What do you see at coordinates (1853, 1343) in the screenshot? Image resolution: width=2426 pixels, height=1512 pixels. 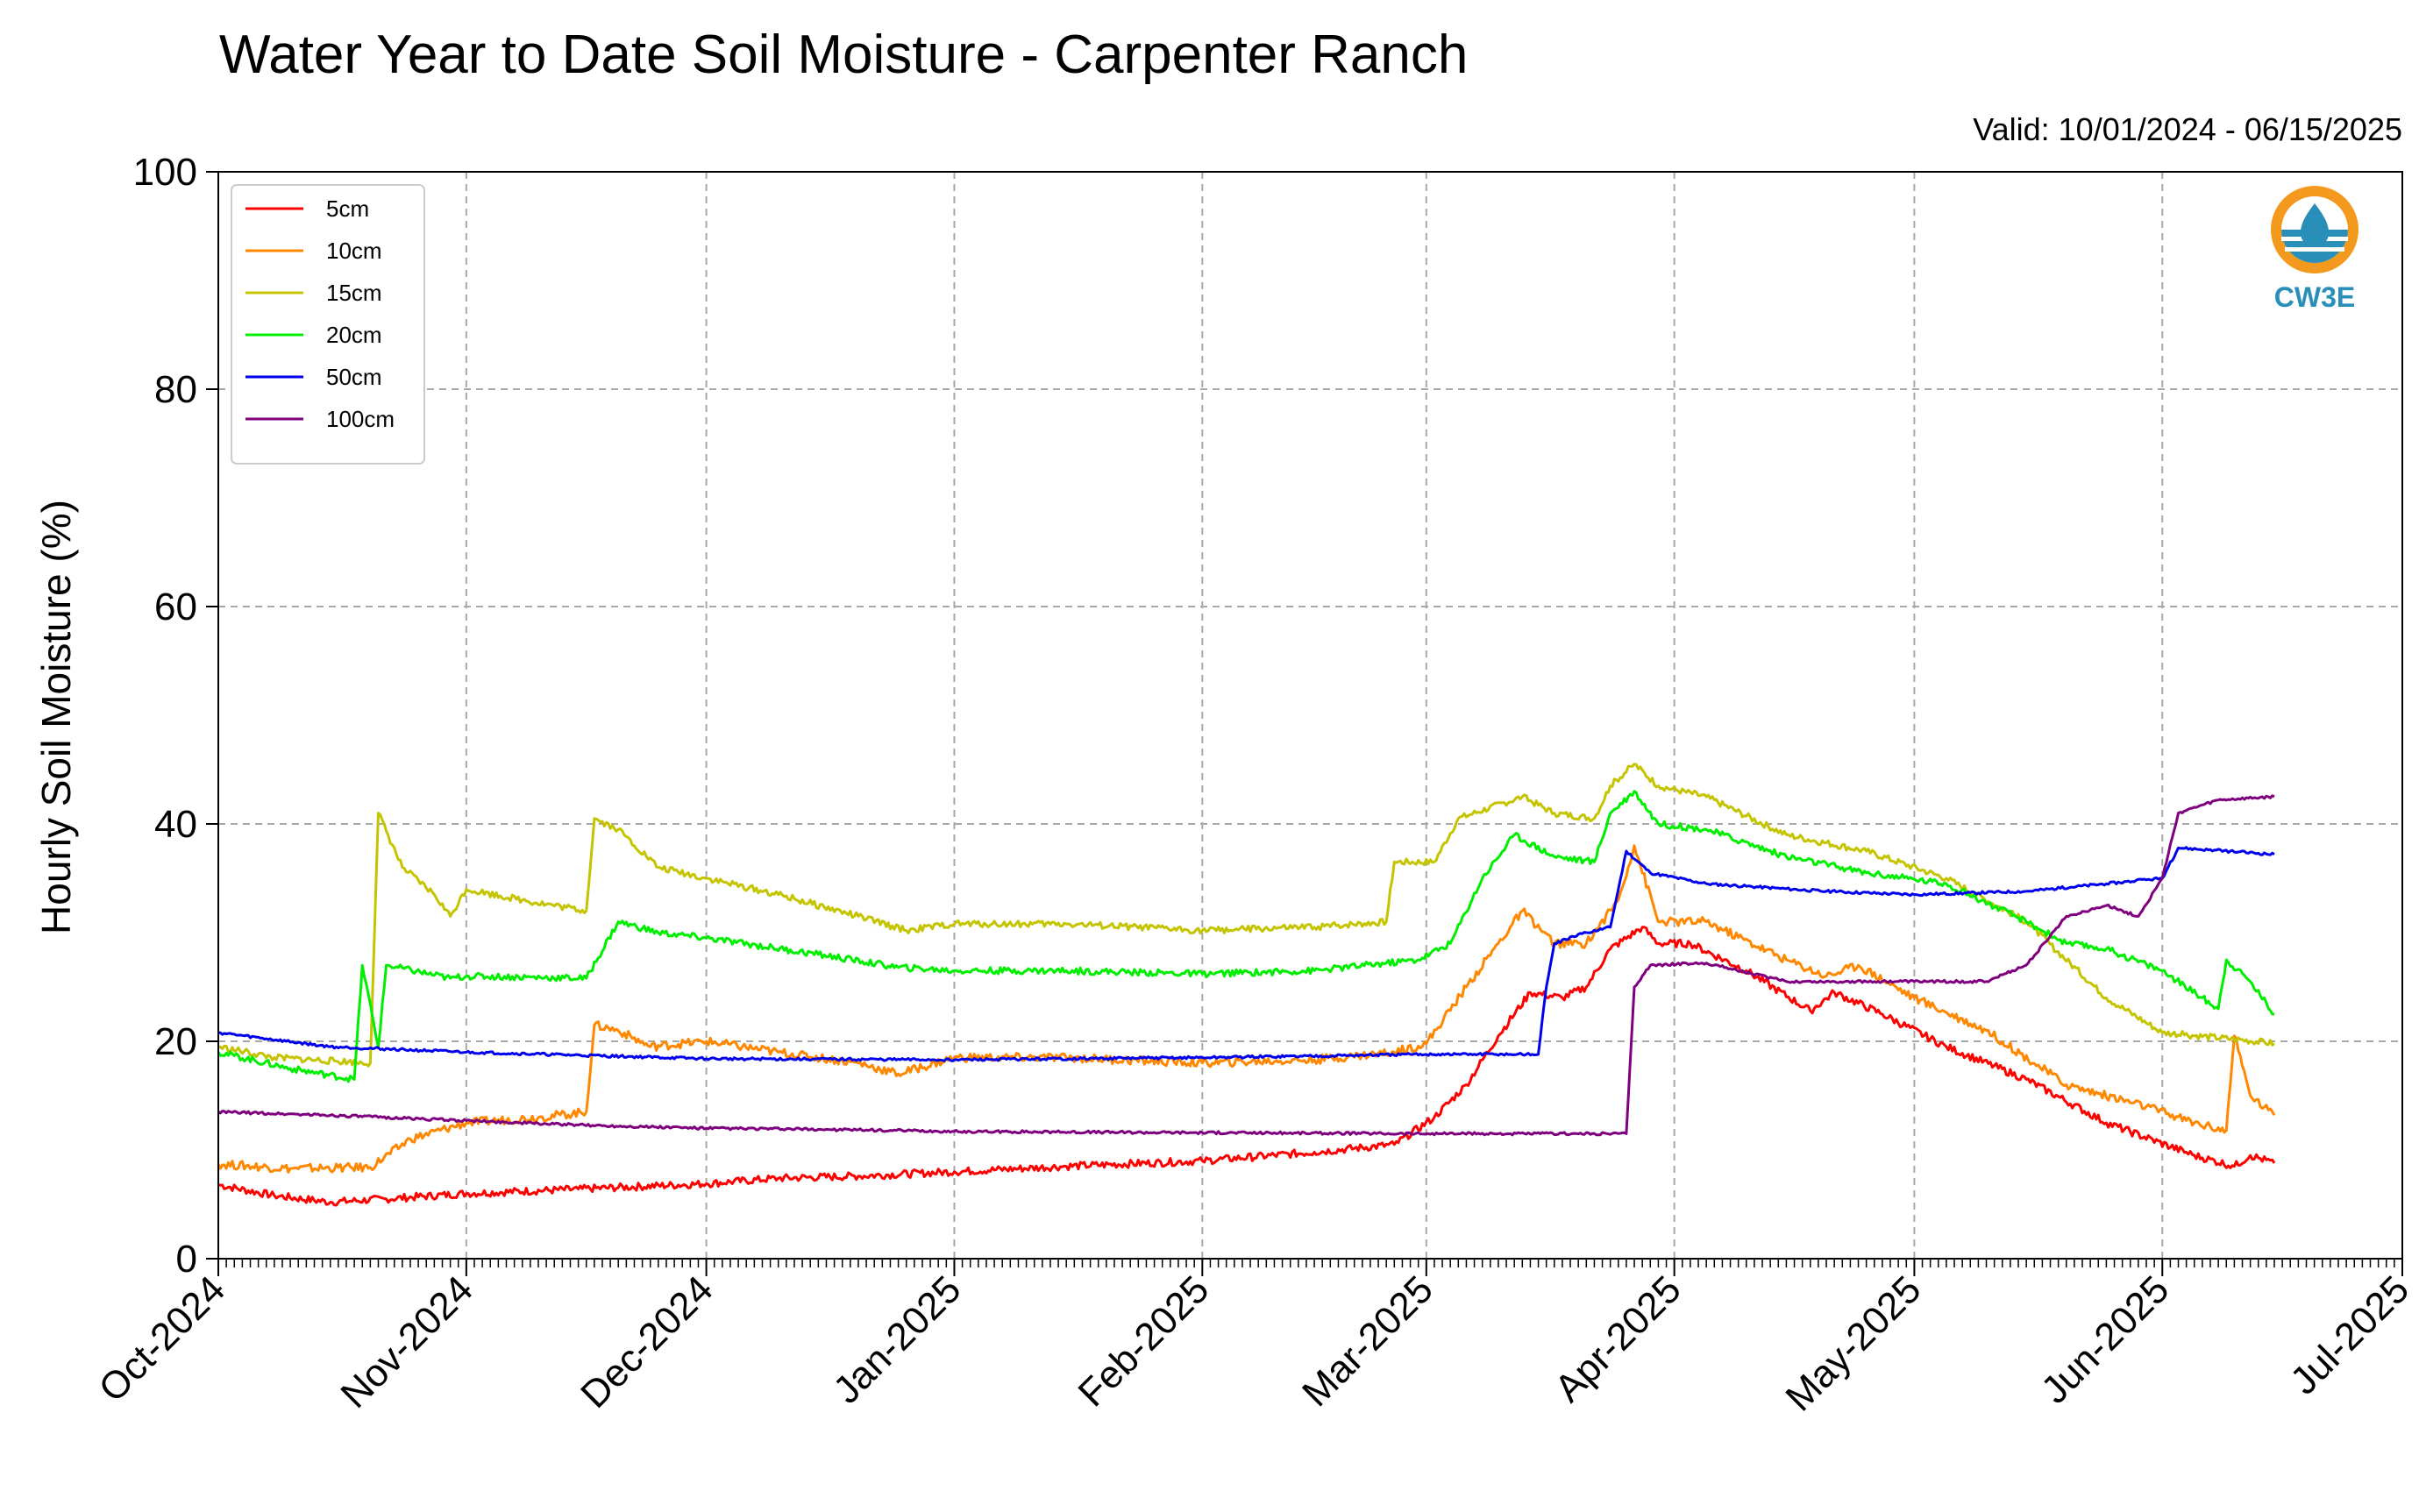 I see `x-tick-label: May-2025` at bounding box center [1853, 1343].